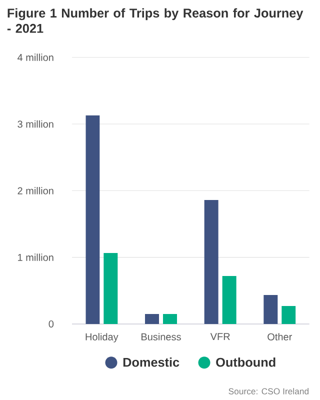  What do you see at coordinates (36, 190) in the screenshot?
I see `y-tick-label: 2 million` at bounding box center [36, 190].